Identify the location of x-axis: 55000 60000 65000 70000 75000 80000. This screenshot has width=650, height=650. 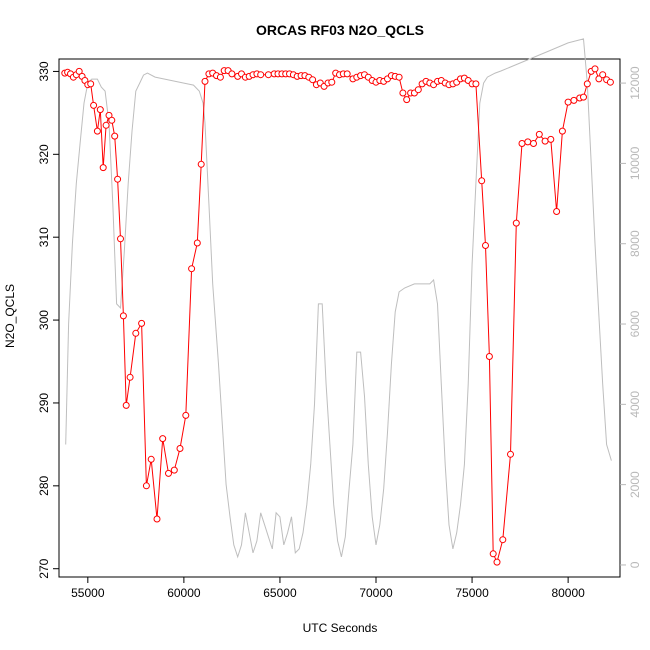
(328, 588).